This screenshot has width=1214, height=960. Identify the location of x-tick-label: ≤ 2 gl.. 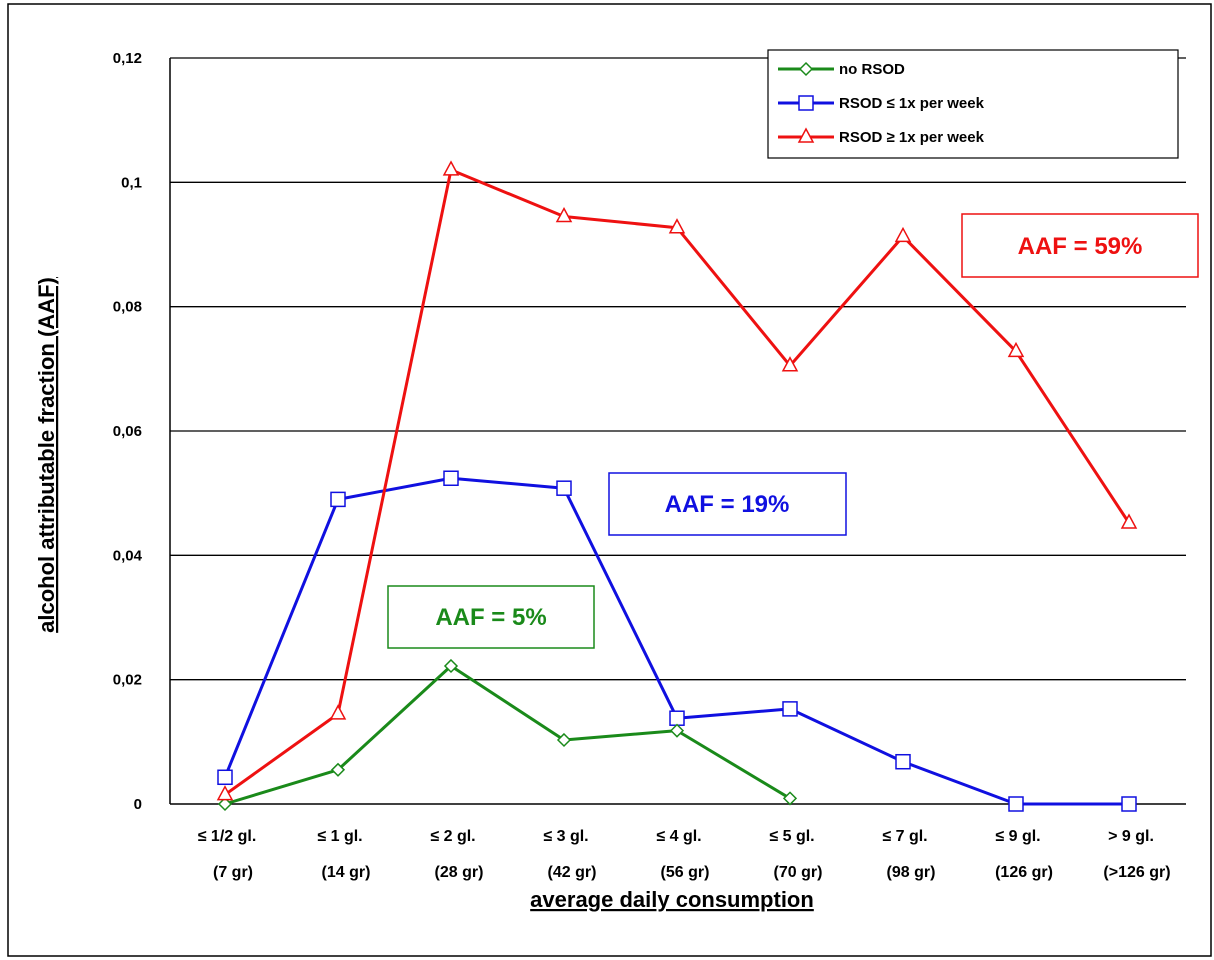
(452, 836).